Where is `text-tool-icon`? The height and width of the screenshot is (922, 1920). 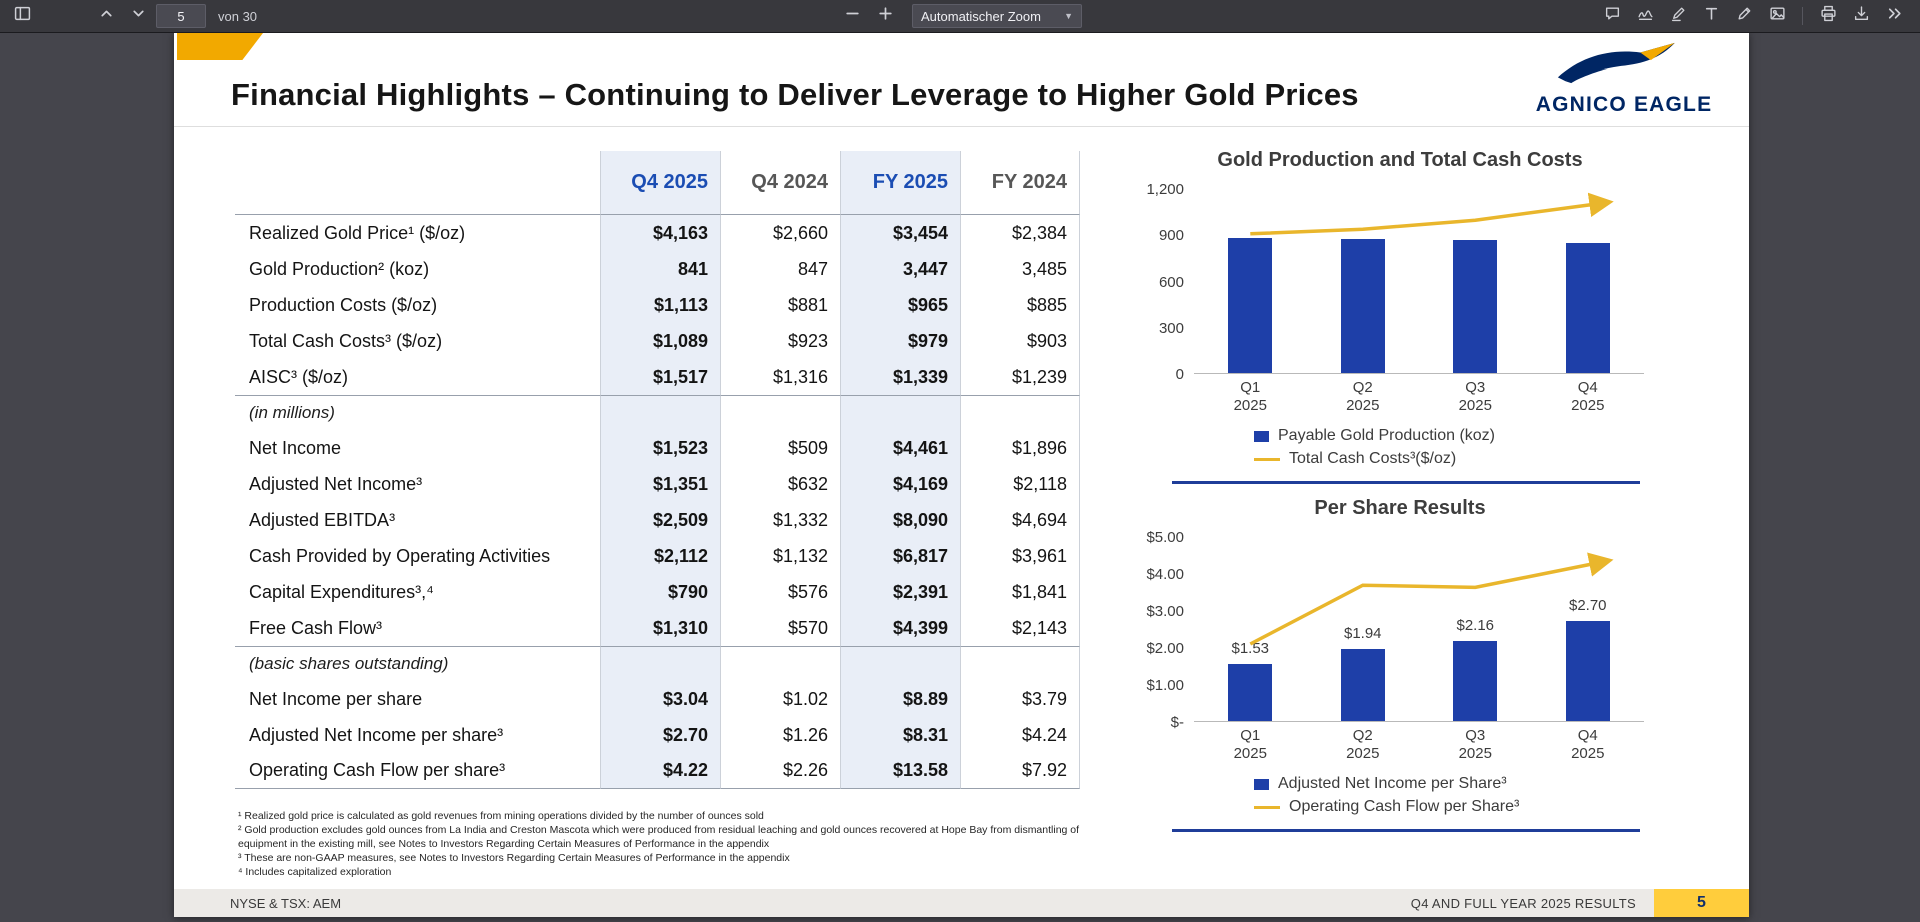
text-tool-icon is located at coordinates (1711, 16).